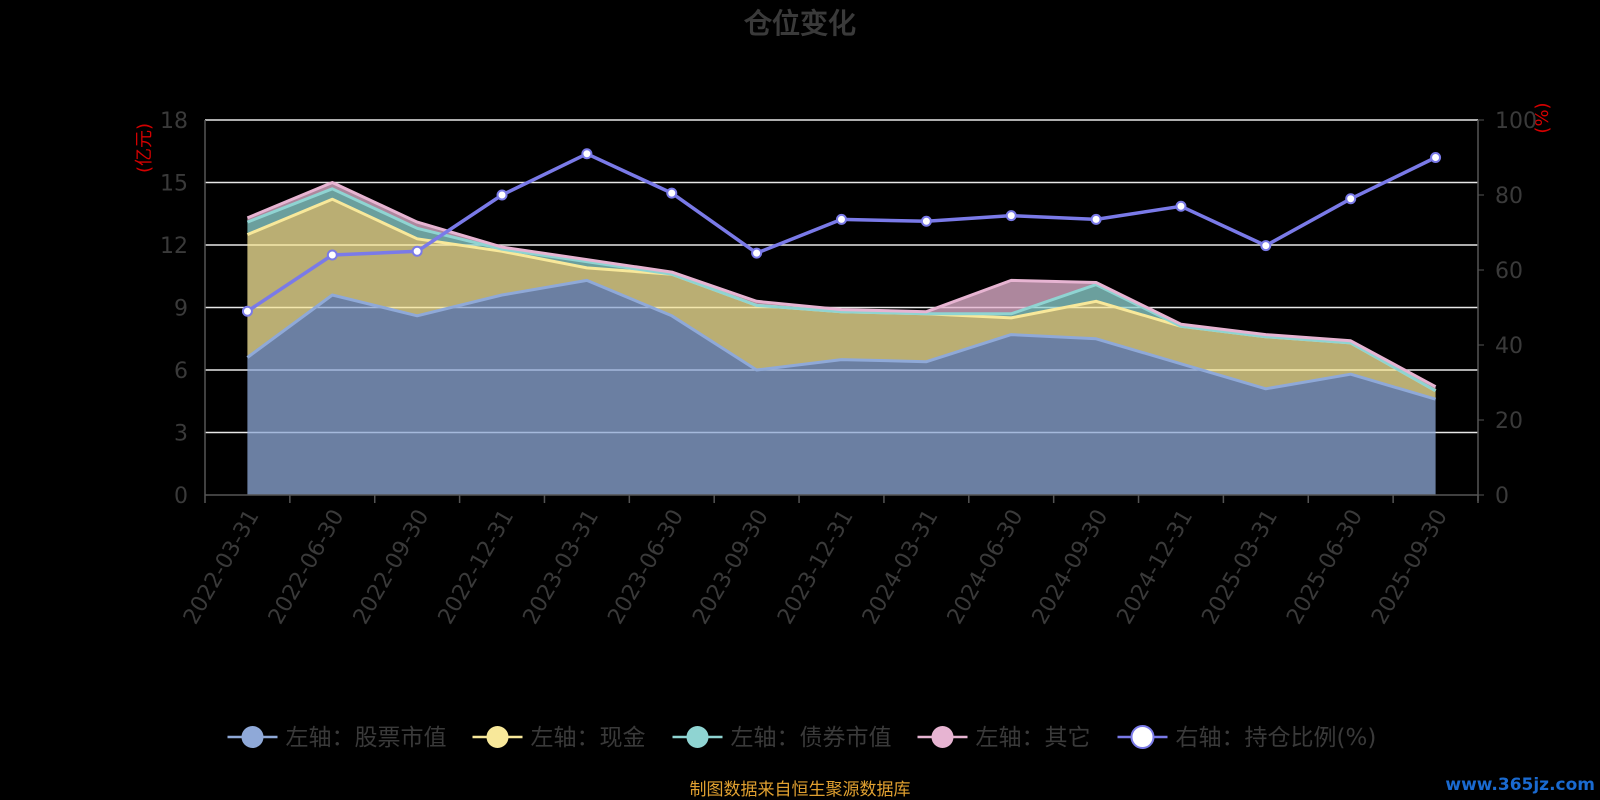  I want to click on x-tick-label: 2025-09-30, so click(1410, 567).